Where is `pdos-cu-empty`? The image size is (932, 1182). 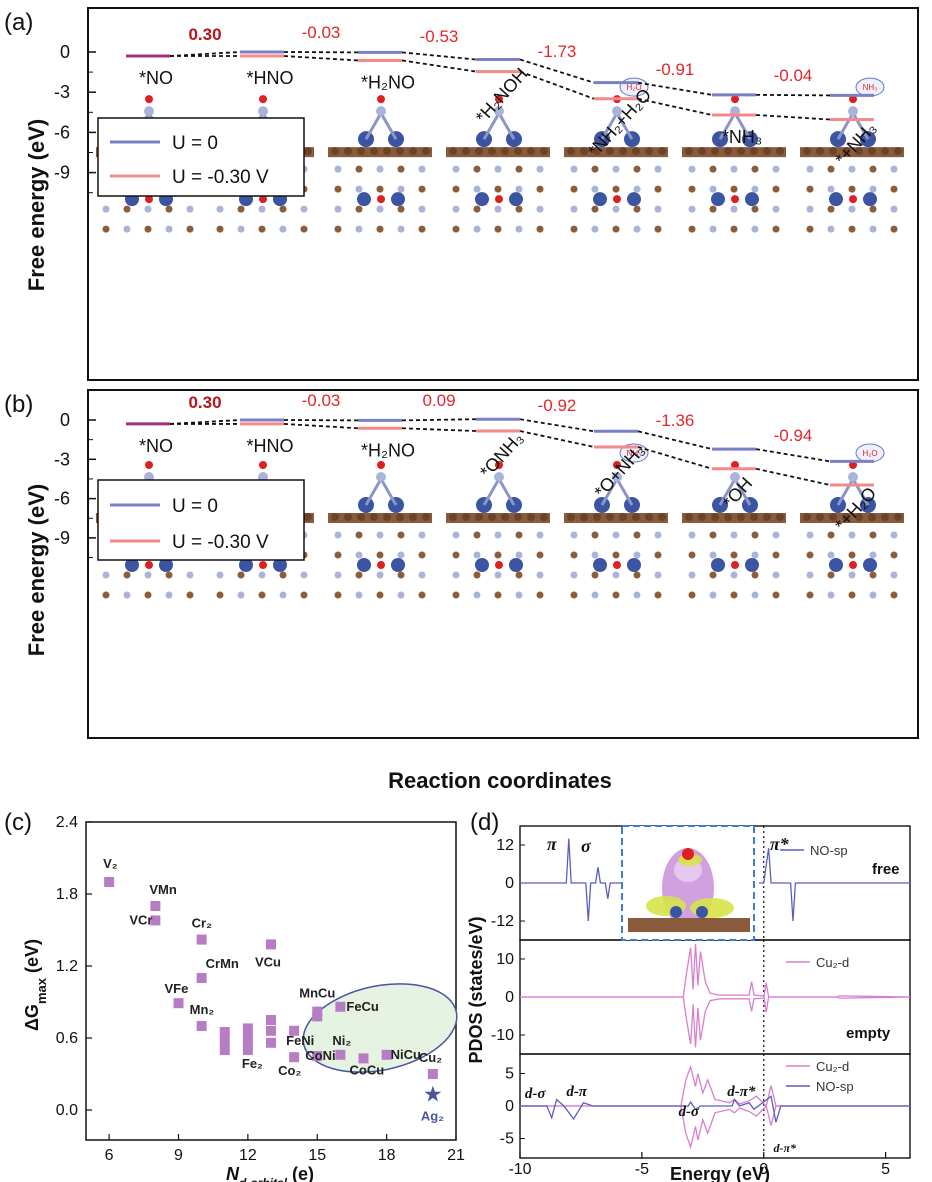
pdos-cu-empty is located at coordinates (715, 978).